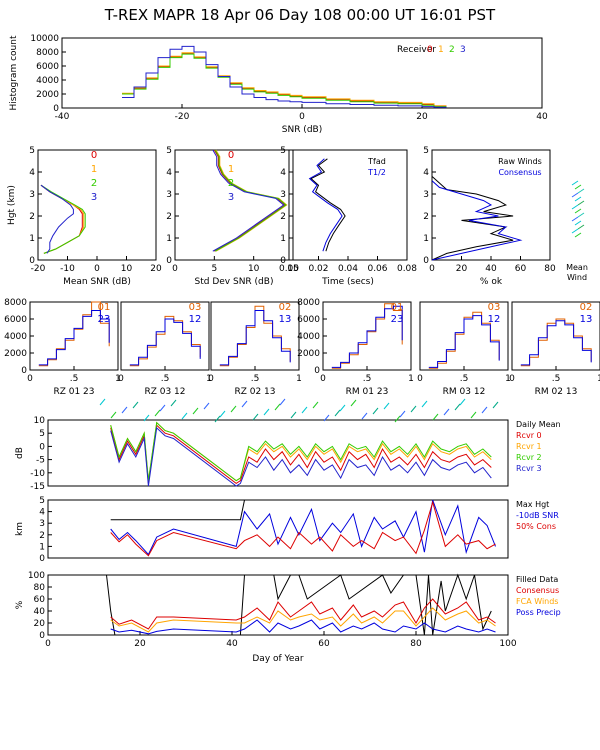 The width and height of the screenshot is (600, 750). Describe the element at coordinates (40, 624) in the screenshot. I see `pct_panel-ytick-label: 20` at that location.